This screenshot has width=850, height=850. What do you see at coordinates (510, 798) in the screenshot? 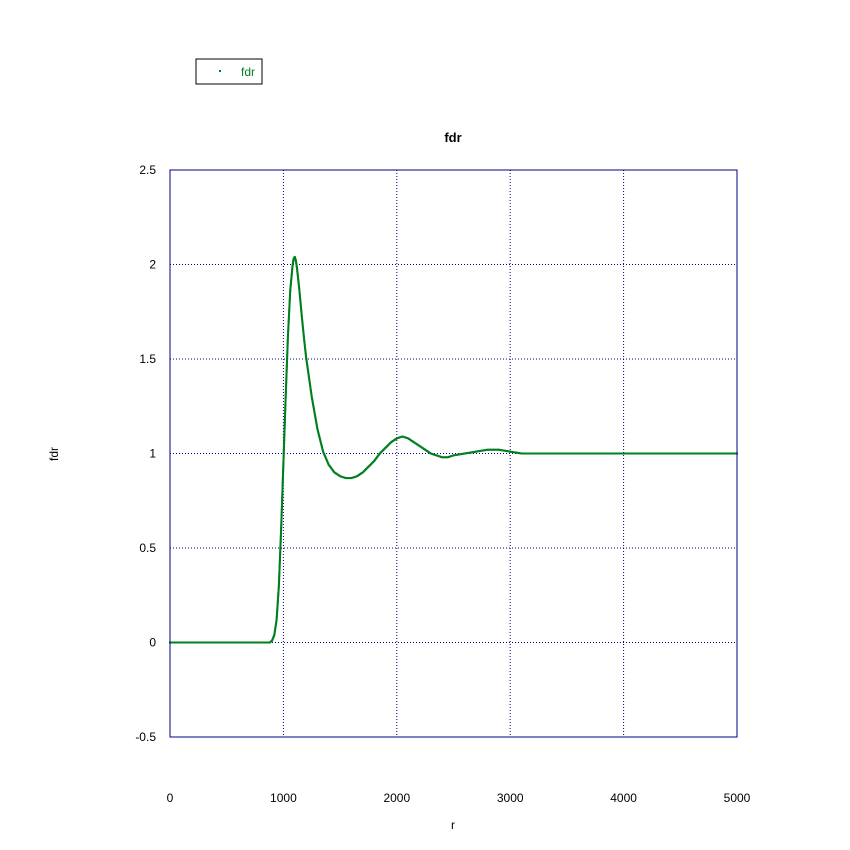
I see `x-tick-label: 3000` at bounding box center [510, 798].